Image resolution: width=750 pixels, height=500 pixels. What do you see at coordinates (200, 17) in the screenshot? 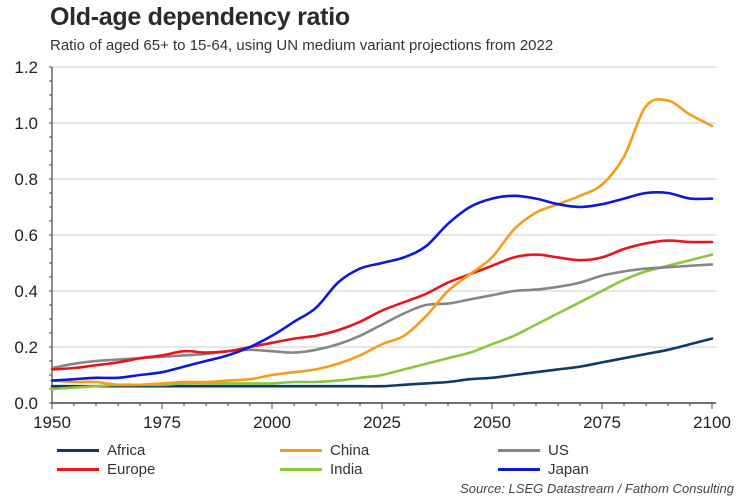
I see `chart-title: Old-age dependency ratio` at bounding box center [200, 17].